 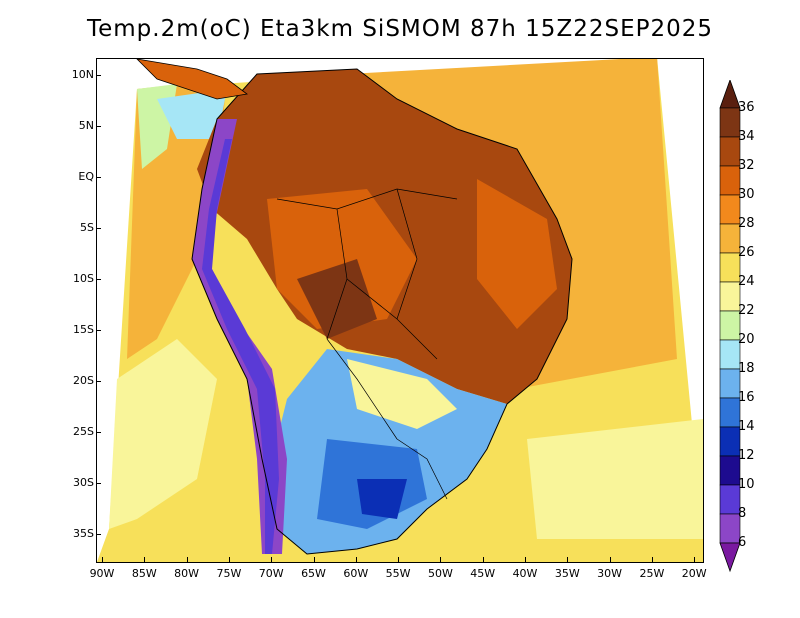 I want to click on land-south-yellow, so click(x=402, y=394).